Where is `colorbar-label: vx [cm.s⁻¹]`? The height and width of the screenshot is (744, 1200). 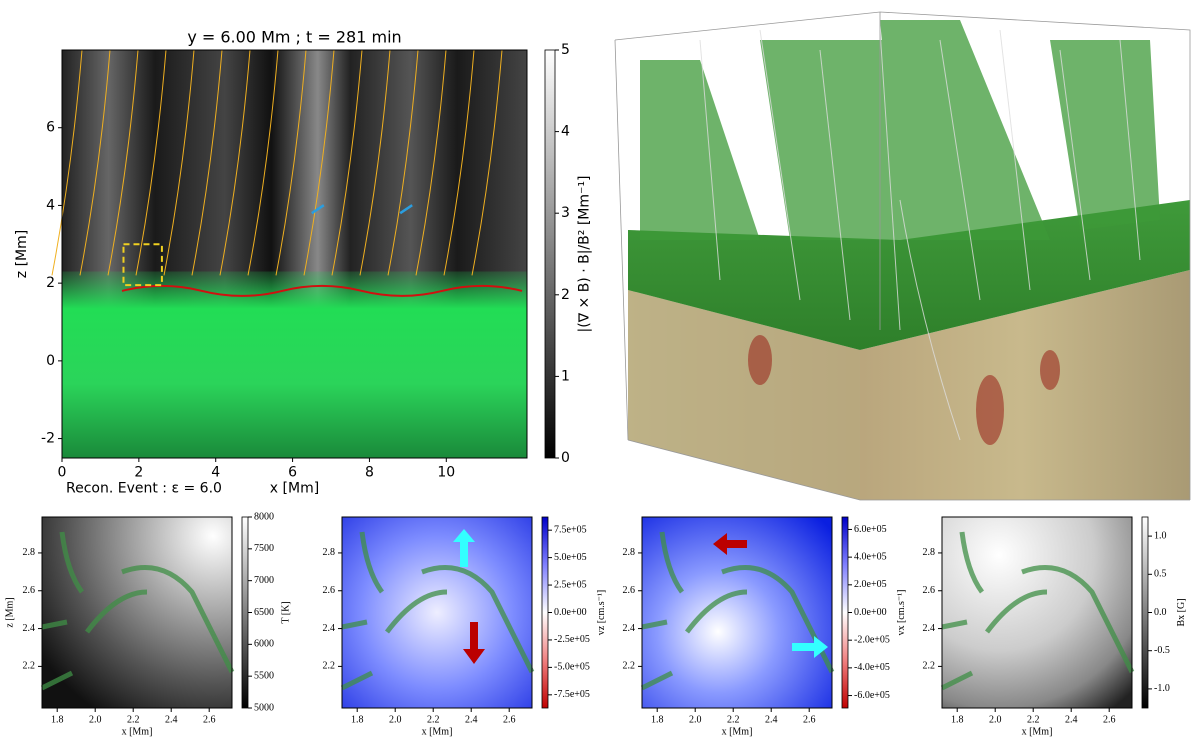 colorbar-label: vx [cm.s⁻¹] is located at coordinates (901, 612).